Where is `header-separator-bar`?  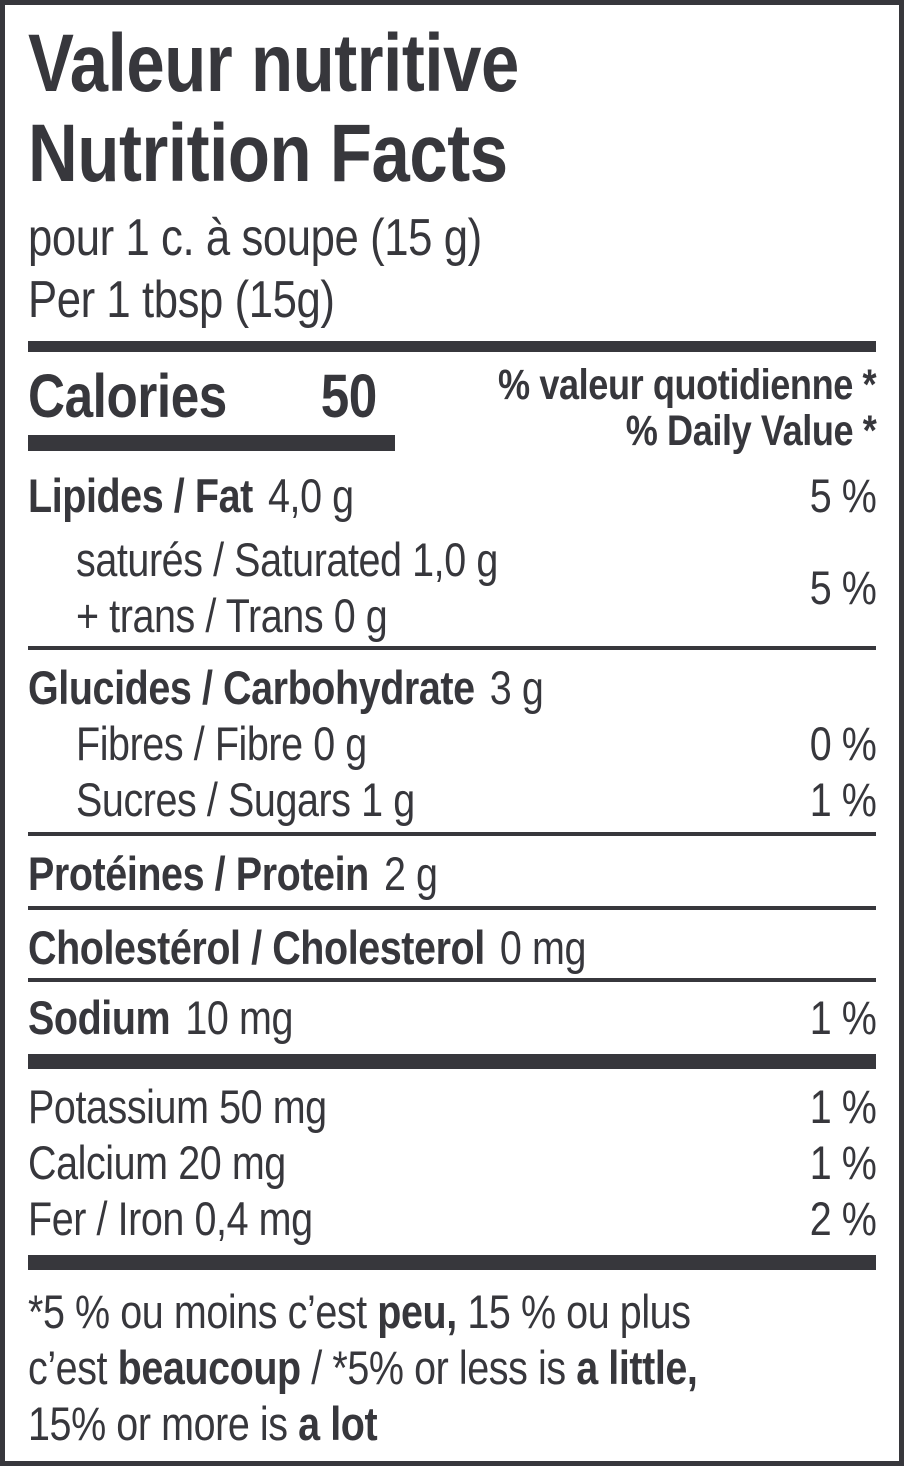
header-separator-bar is located at coordinates (452, 346).